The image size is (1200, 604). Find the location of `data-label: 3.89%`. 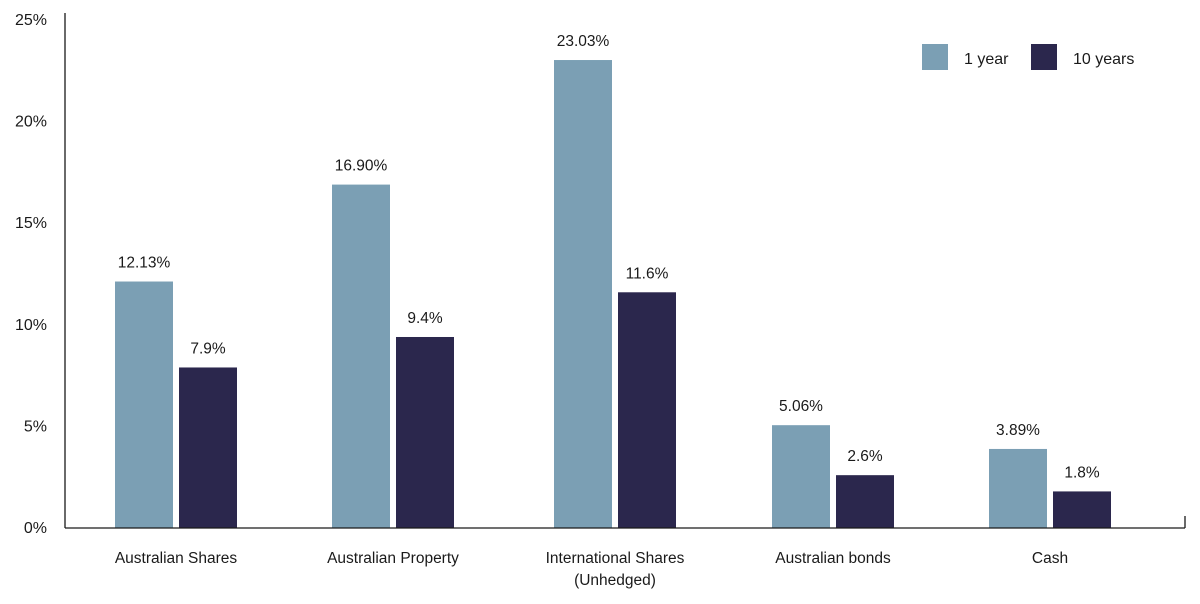

data-label: 3.89% is located at coordinates (1018, 430).